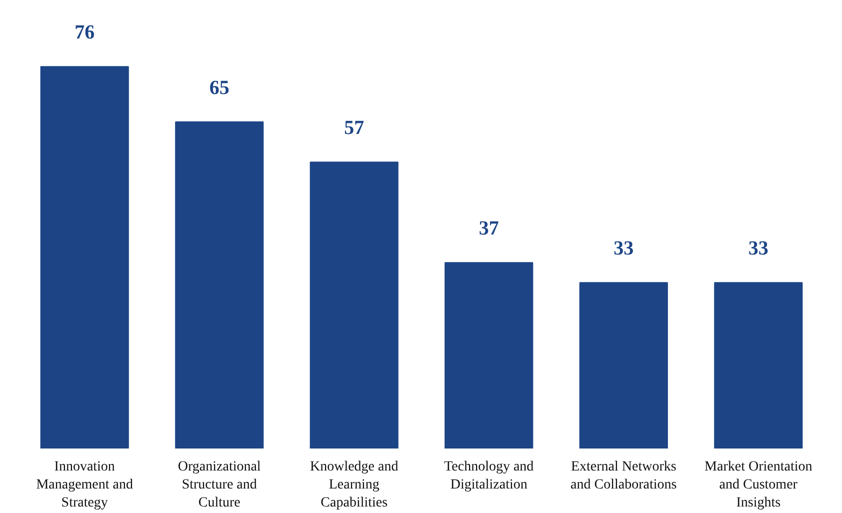 This screenshot has width=842, height=513. I want to click on data-label: 57, so click(354, 128).